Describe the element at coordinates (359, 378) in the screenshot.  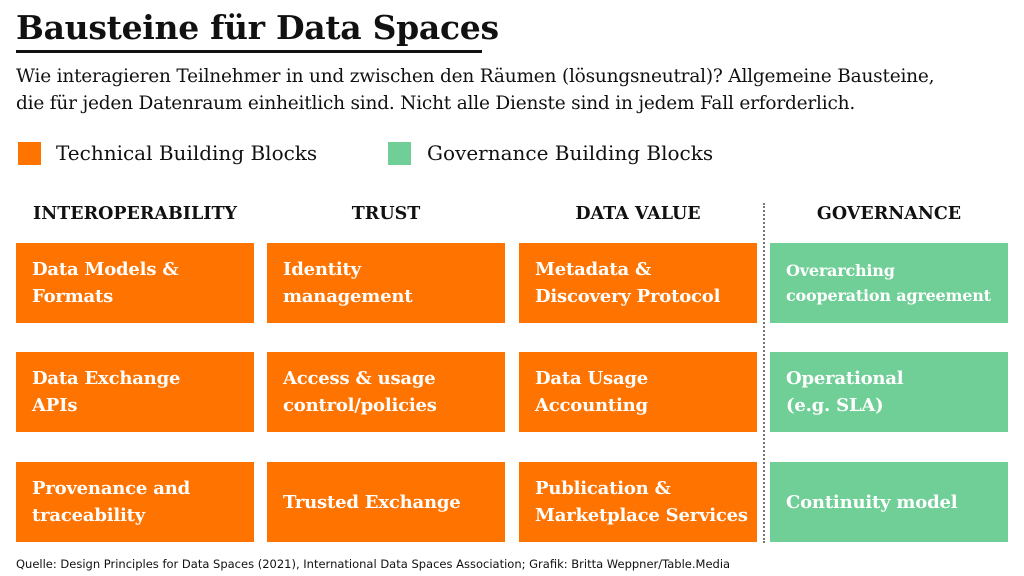
I see `block-label-line: Access & usage` at that location.